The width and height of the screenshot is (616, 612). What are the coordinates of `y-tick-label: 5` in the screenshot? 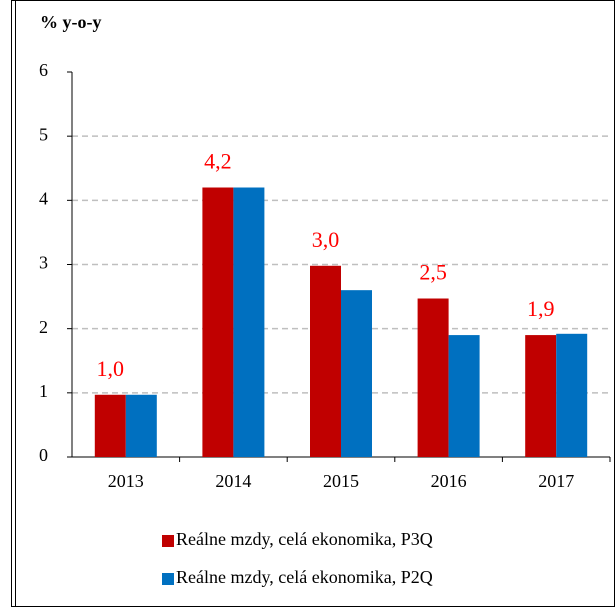 It's located at (43, 134).